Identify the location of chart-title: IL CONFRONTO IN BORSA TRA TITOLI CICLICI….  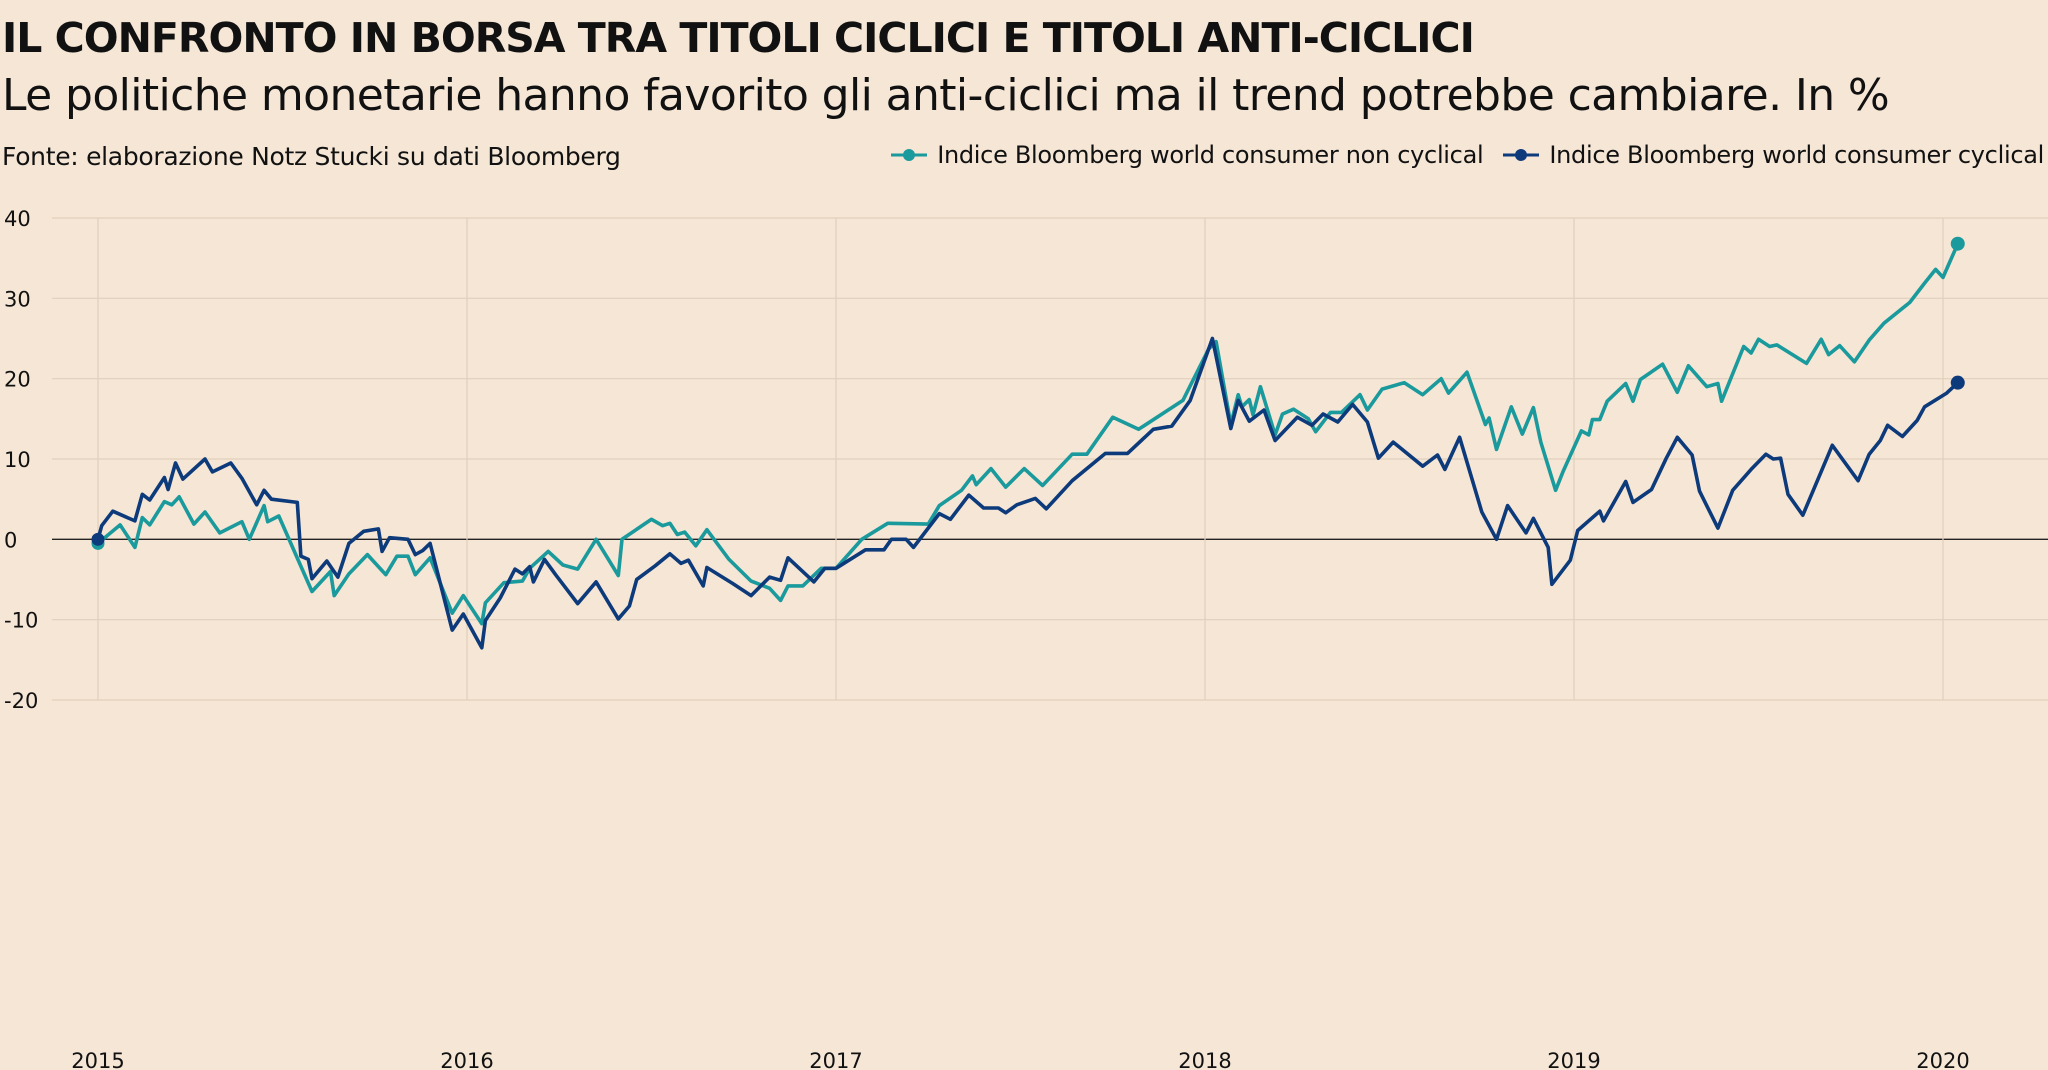
(738, 38).